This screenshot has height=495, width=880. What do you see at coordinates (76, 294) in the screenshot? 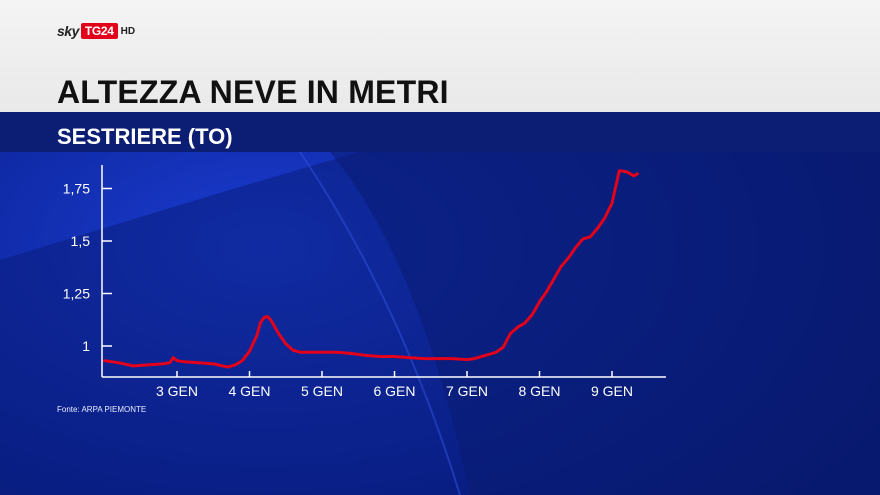
I see `y-tick-label: 1,25` at bounding box center [76, 294].